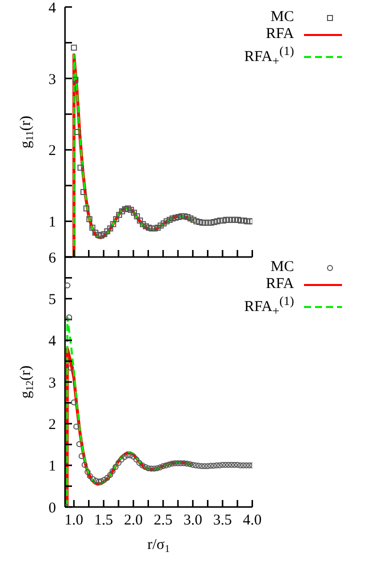 The width and height of the screenshot is (374, 561). I want to click on y-tick-label: 6, so click(52, 258).